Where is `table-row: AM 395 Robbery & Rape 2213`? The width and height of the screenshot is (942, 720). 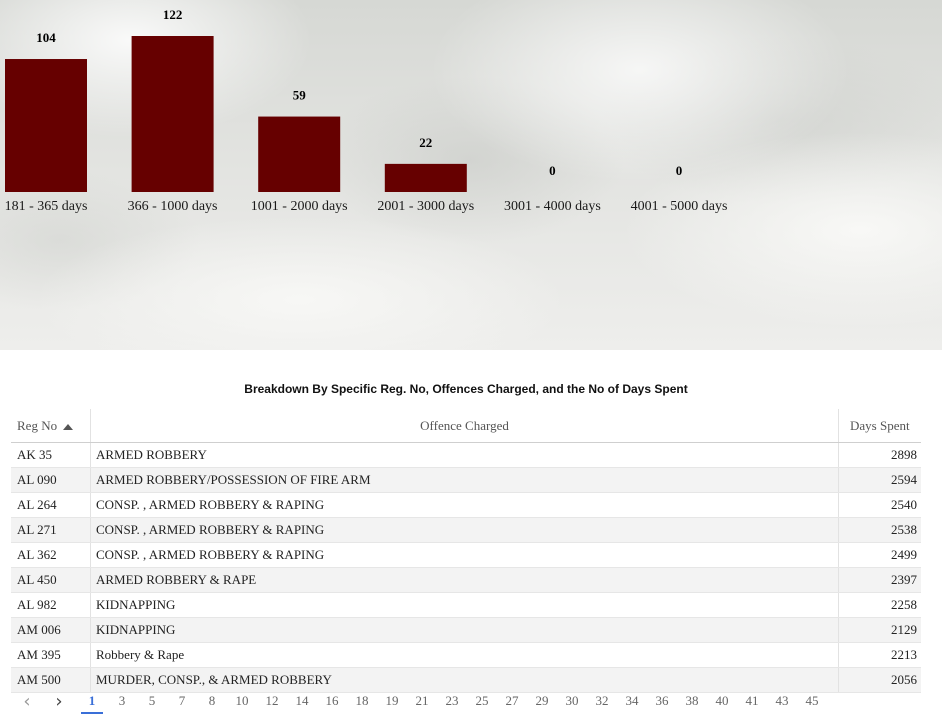
table-row: AM 395 Robbery & Rape 2213 is located at coordinates (466, 655).